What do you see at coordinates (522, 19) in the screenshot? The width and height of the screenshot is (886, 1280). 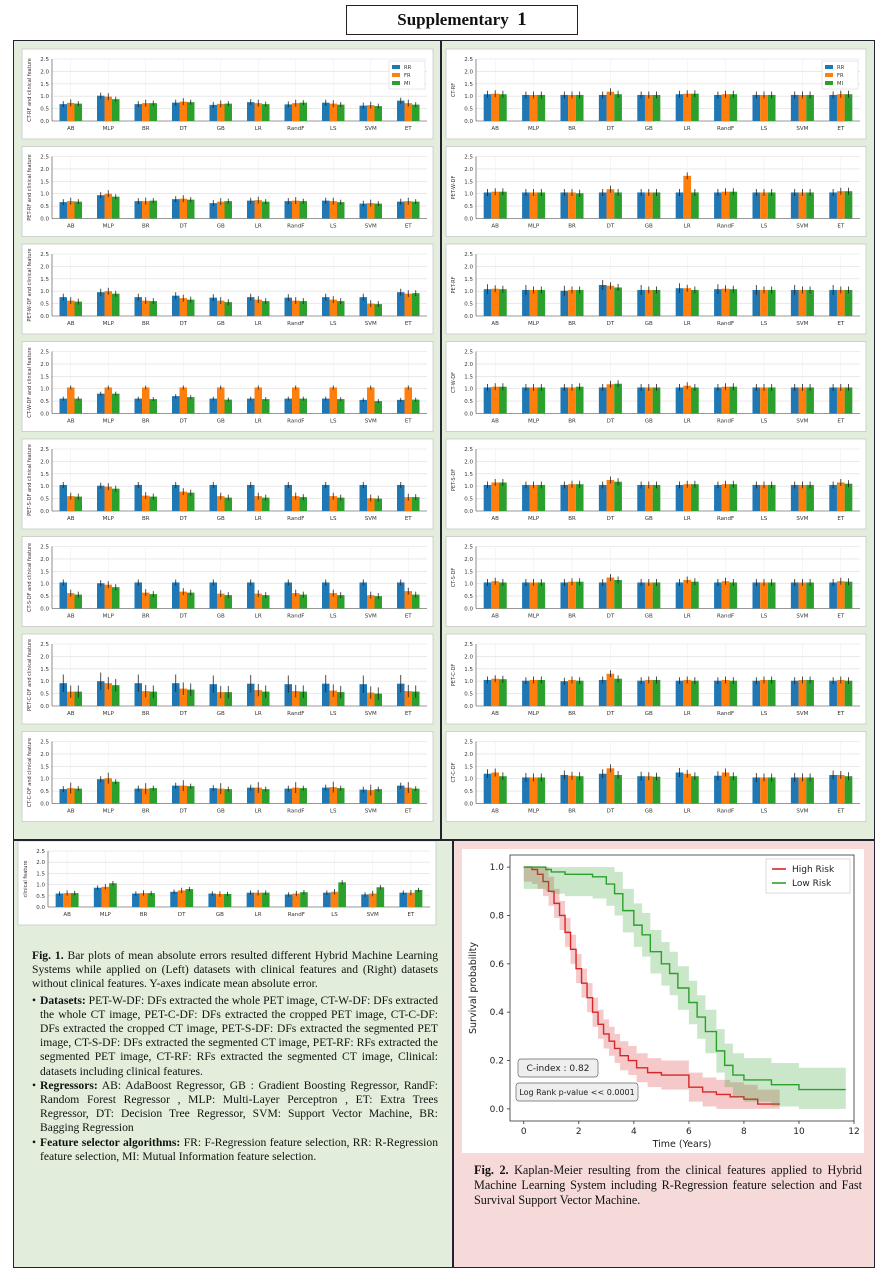 I see `title-number: 1` at bounding box center [522, 19].